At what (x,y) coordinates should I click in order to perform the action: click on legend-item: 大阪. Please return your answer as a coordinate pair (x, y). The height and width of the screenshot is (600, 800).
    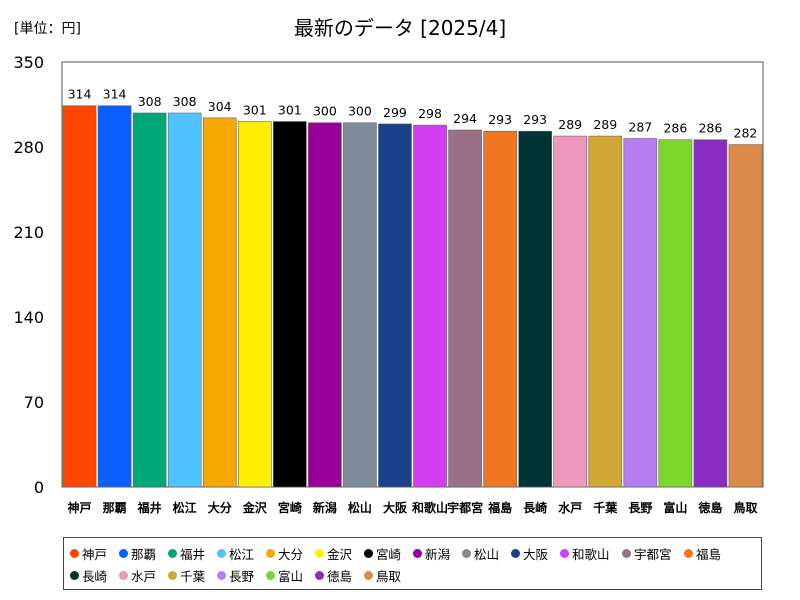
    Looking at the image, I should click on (535, 553).